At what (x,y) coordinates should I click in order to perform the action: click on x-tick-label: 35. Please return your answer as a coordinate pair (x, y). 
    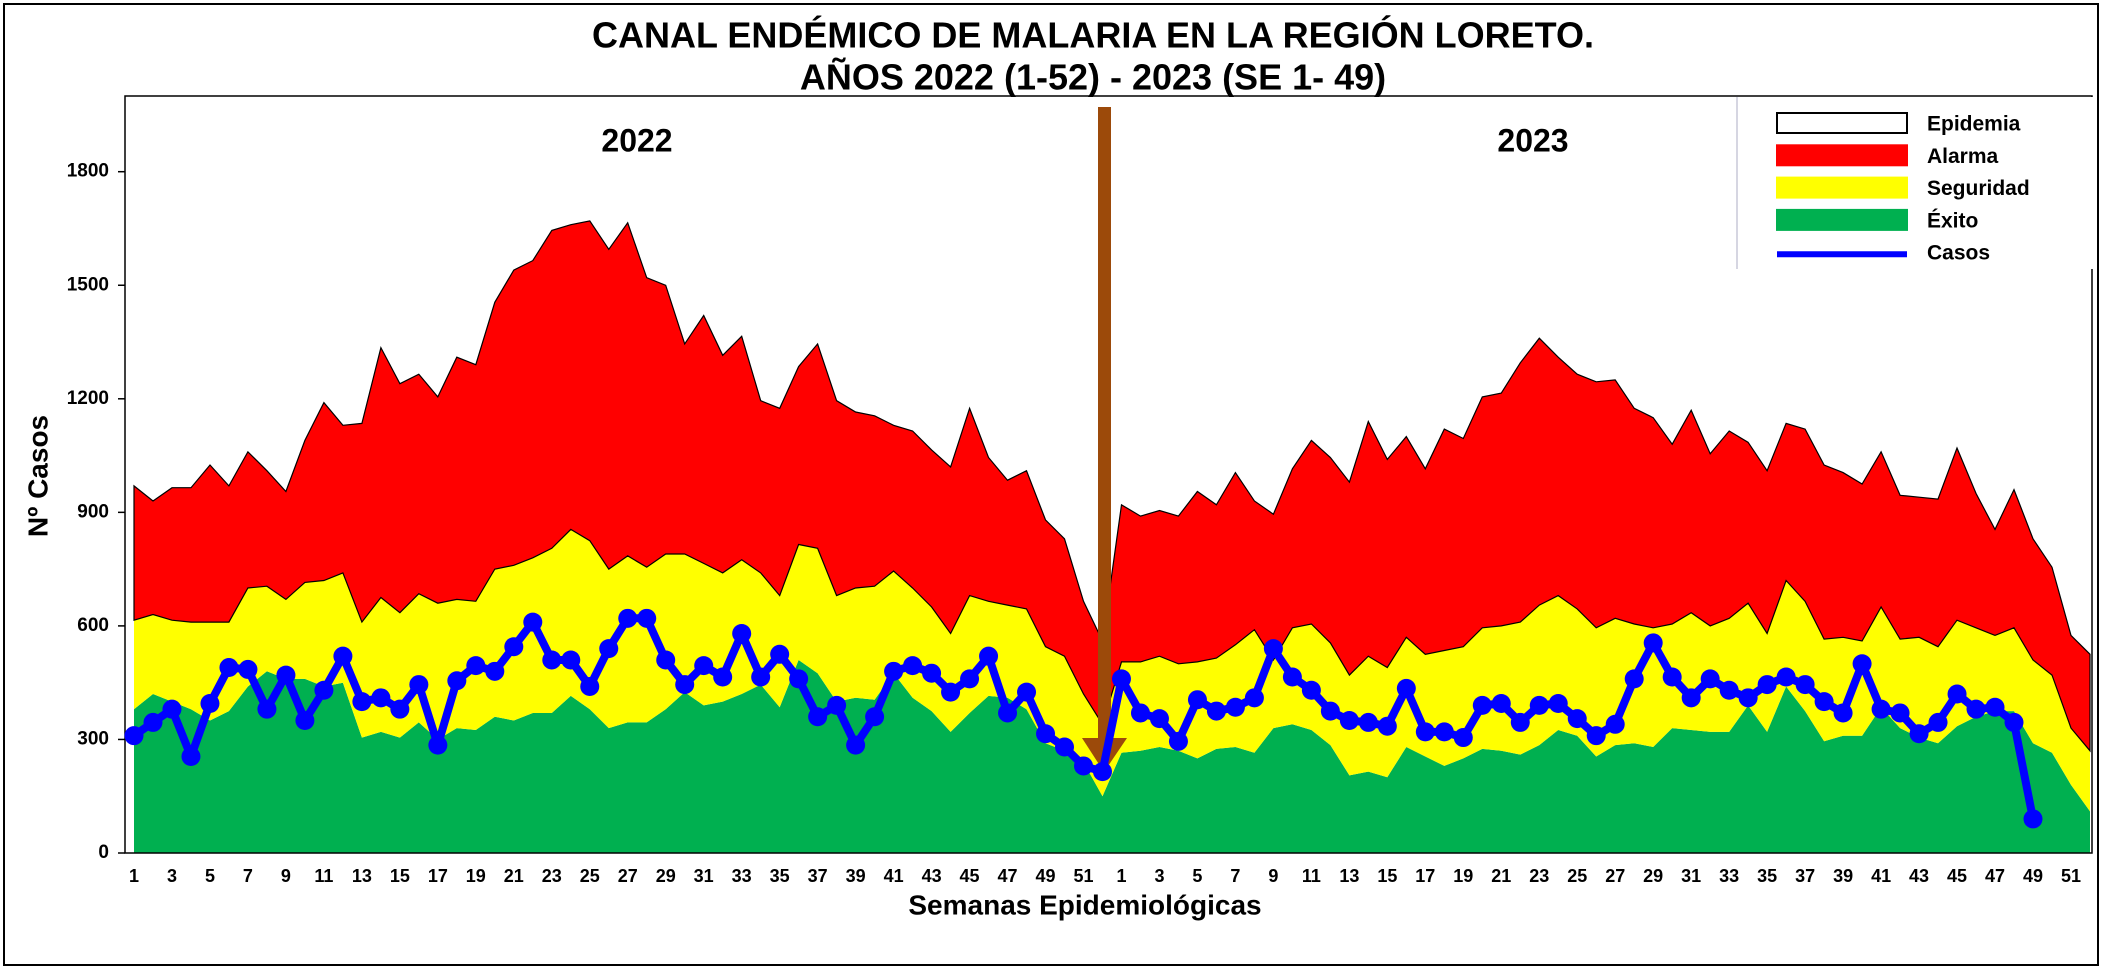
    Looking at the image, I should click on (1767, 876).